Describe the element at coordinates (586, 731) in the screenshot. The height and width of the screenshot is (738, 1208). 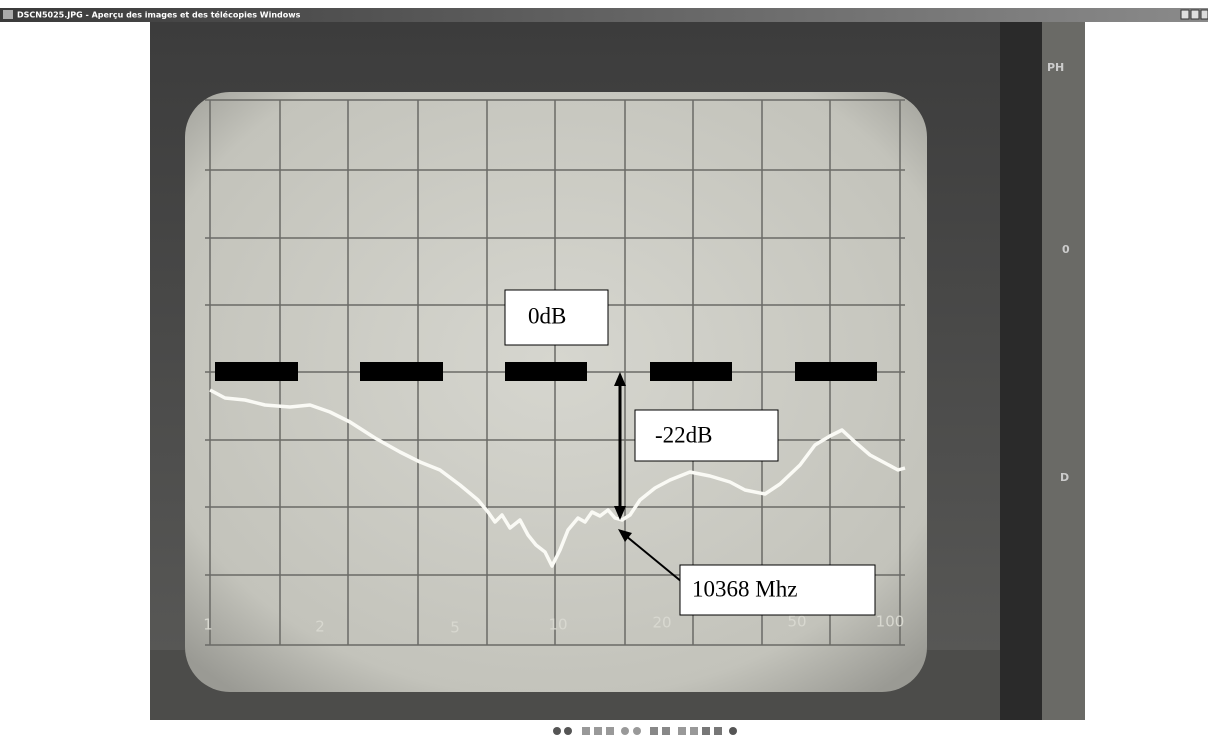
I see `best-fit-button` at that location.